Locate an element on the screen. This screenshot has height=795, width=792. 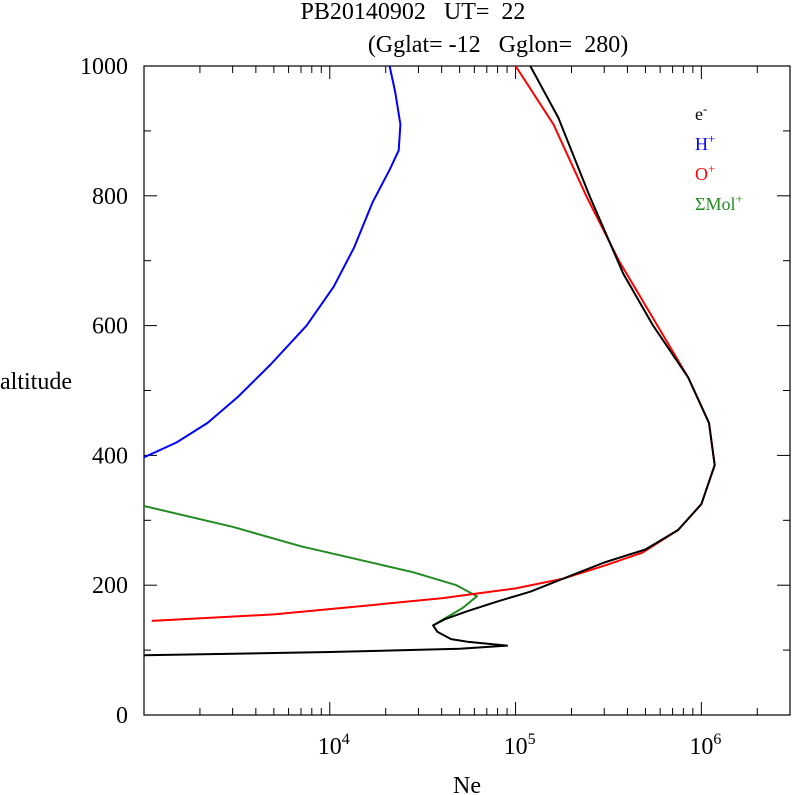
x-tick-label: 10⁵ is located at coordinates (520, 745).